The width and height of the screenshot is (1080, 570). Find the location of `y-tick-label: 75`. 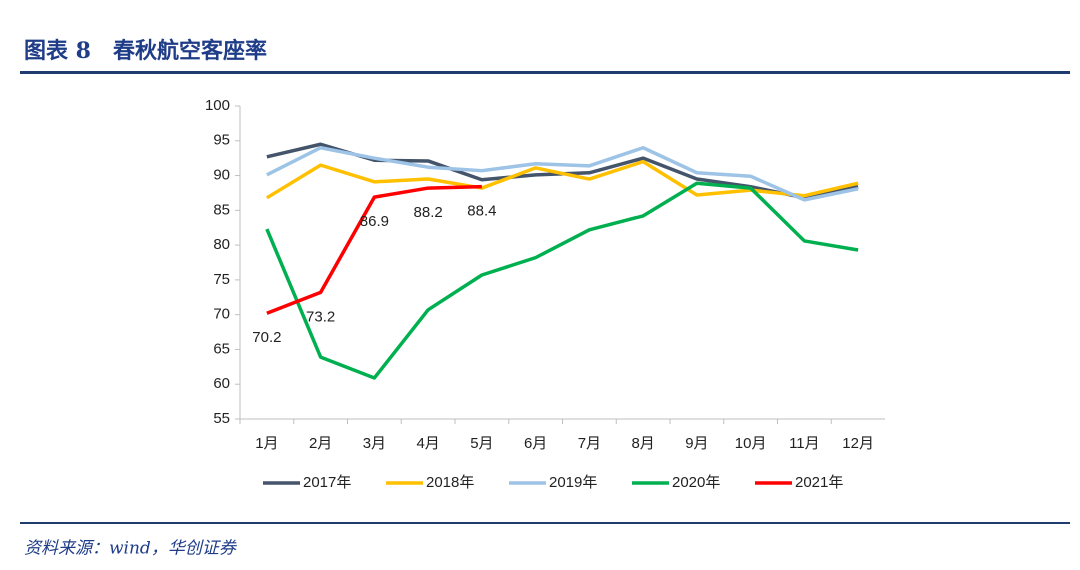

y-tick-label: 75 is located at coordinates (221, 279).